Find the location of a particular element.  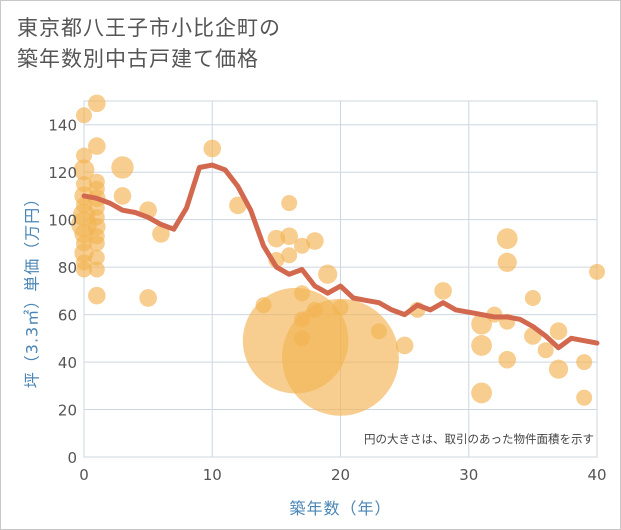

y-tick-label-1: 20 is located at coordinates (67, 411).